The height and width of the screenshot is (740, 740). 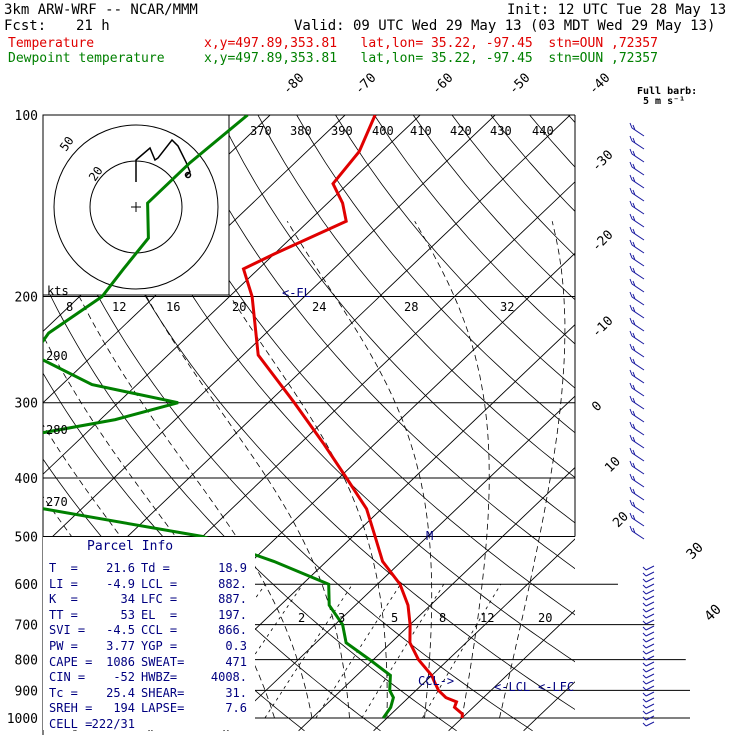 What do you see at coordinates (236, 708) in the screenshot?
I see `parcel-info-value: 7.6` at bounding box center [236, 708].